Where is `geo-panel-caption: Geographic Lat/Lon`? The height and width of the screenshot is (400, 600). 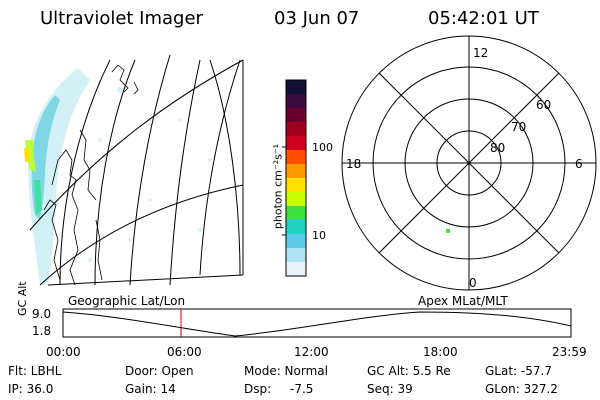 geo-panel-caption: Geographic Lat/Lon is located at coordinates (127, 301).